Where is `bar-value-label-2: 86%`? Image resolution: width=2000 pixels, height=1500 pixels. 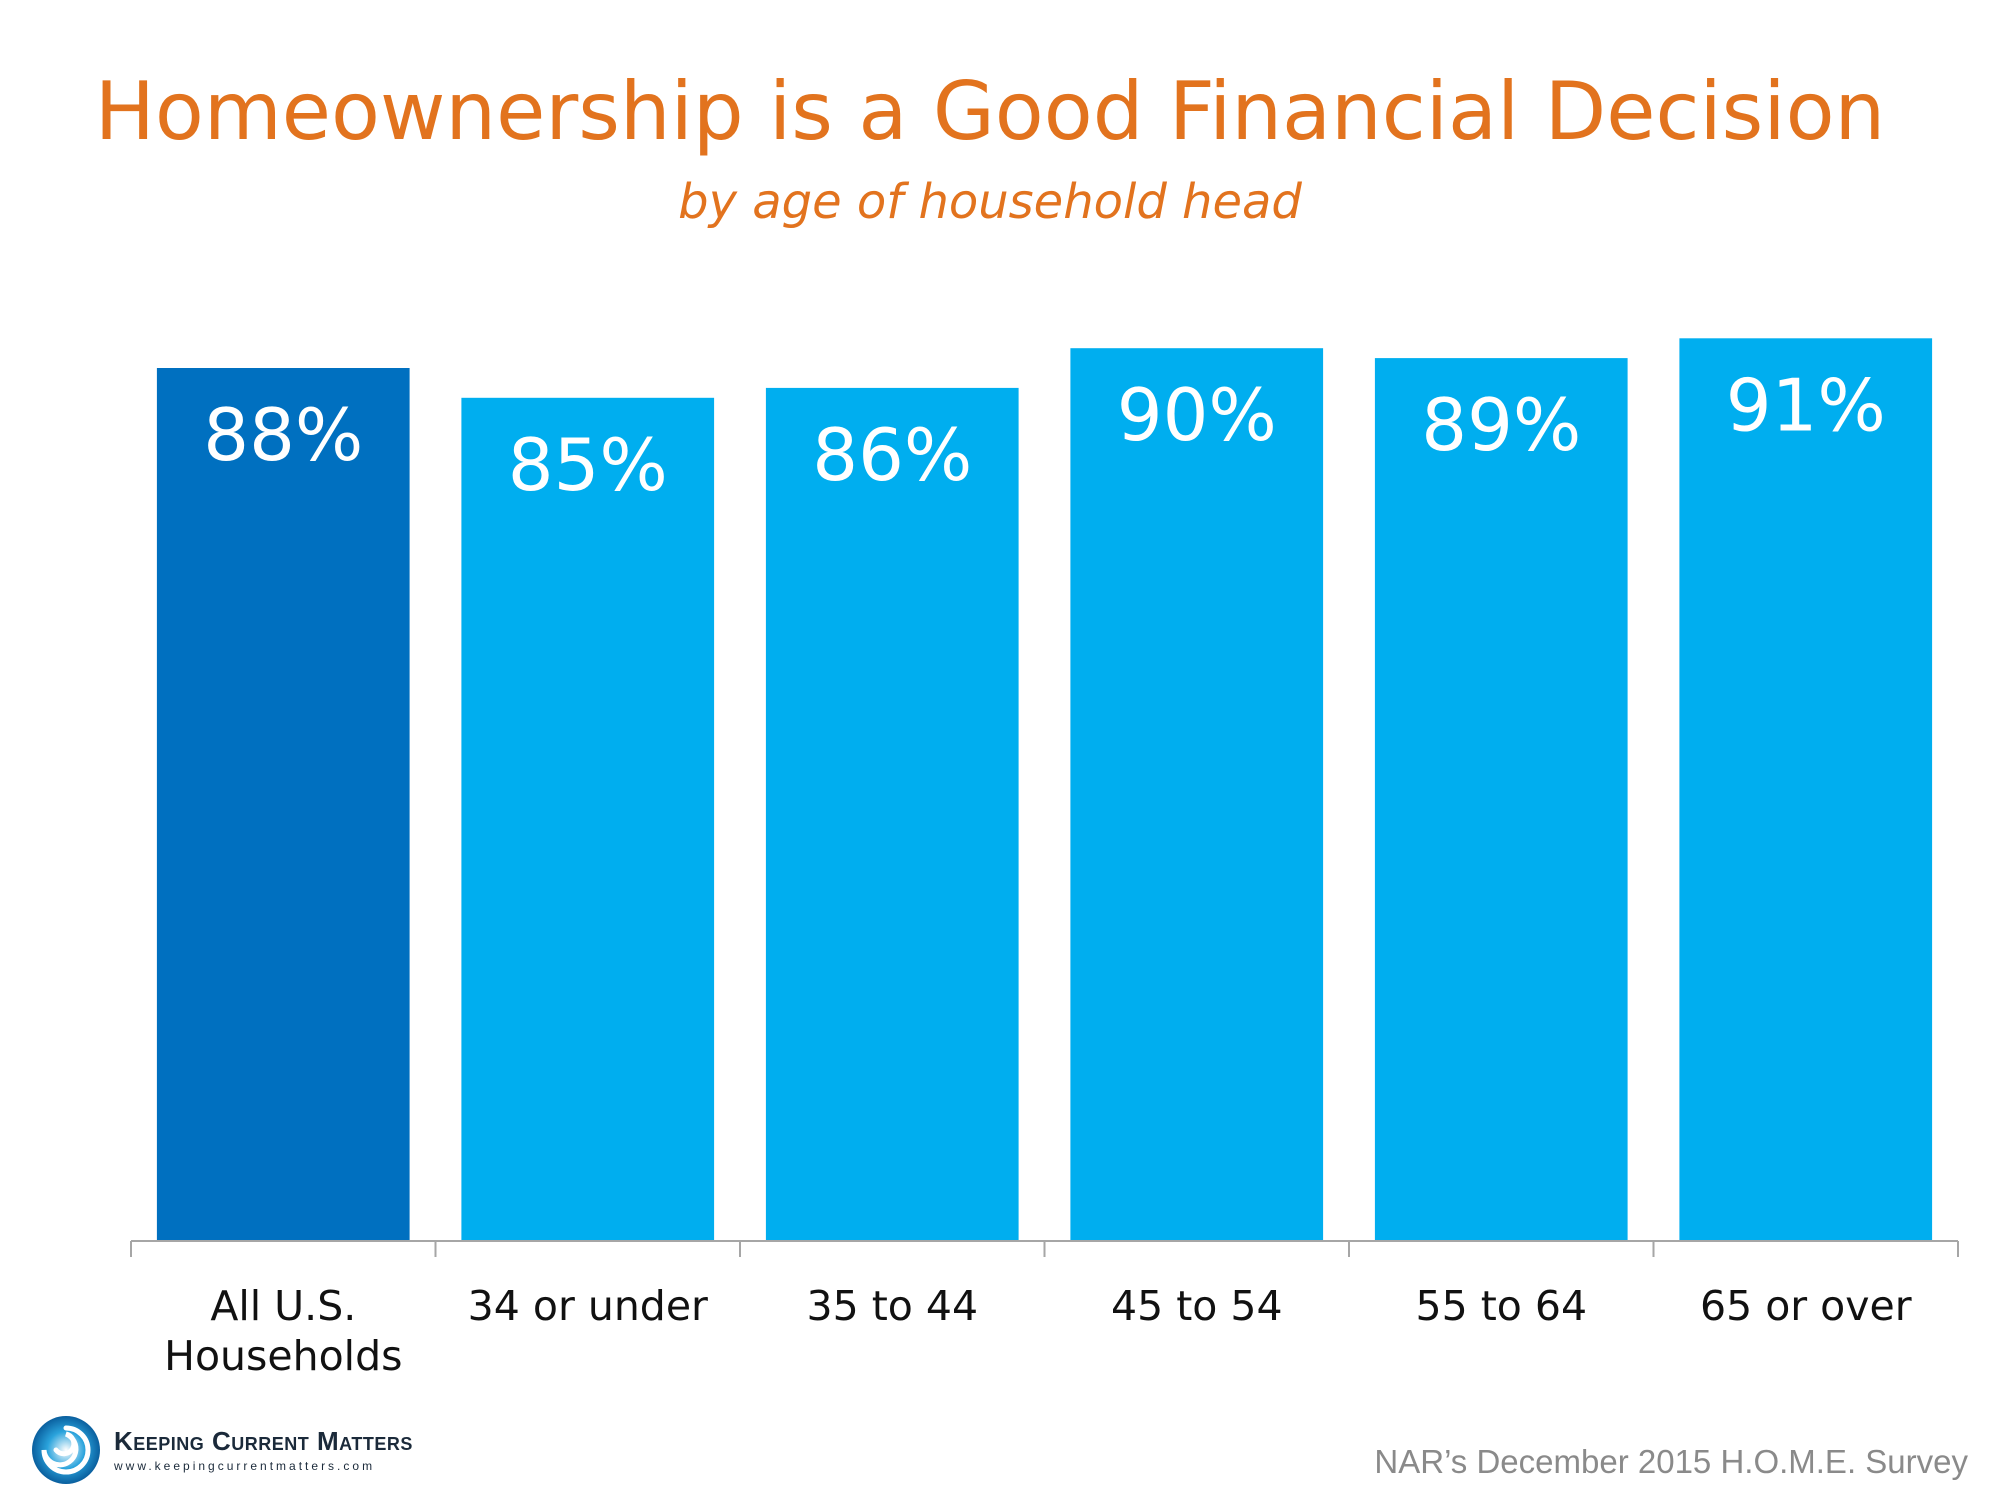
bar-value-label-2: 86% is located at coordinates (892, 455).